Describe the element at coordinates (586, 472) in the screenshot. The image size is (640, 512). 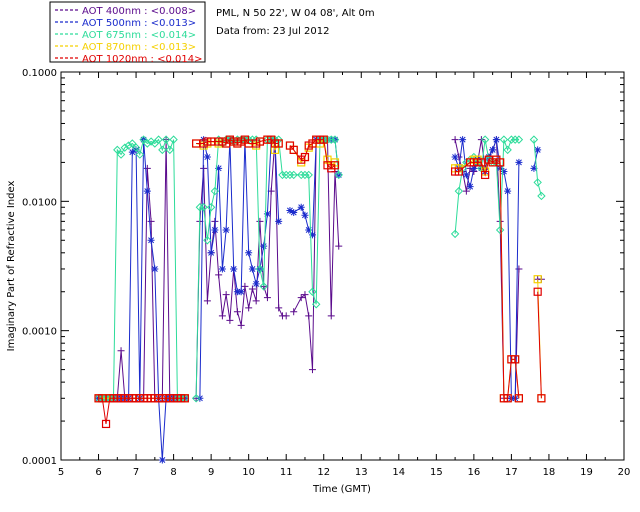
I see `x-tick-label: 19` at that location.